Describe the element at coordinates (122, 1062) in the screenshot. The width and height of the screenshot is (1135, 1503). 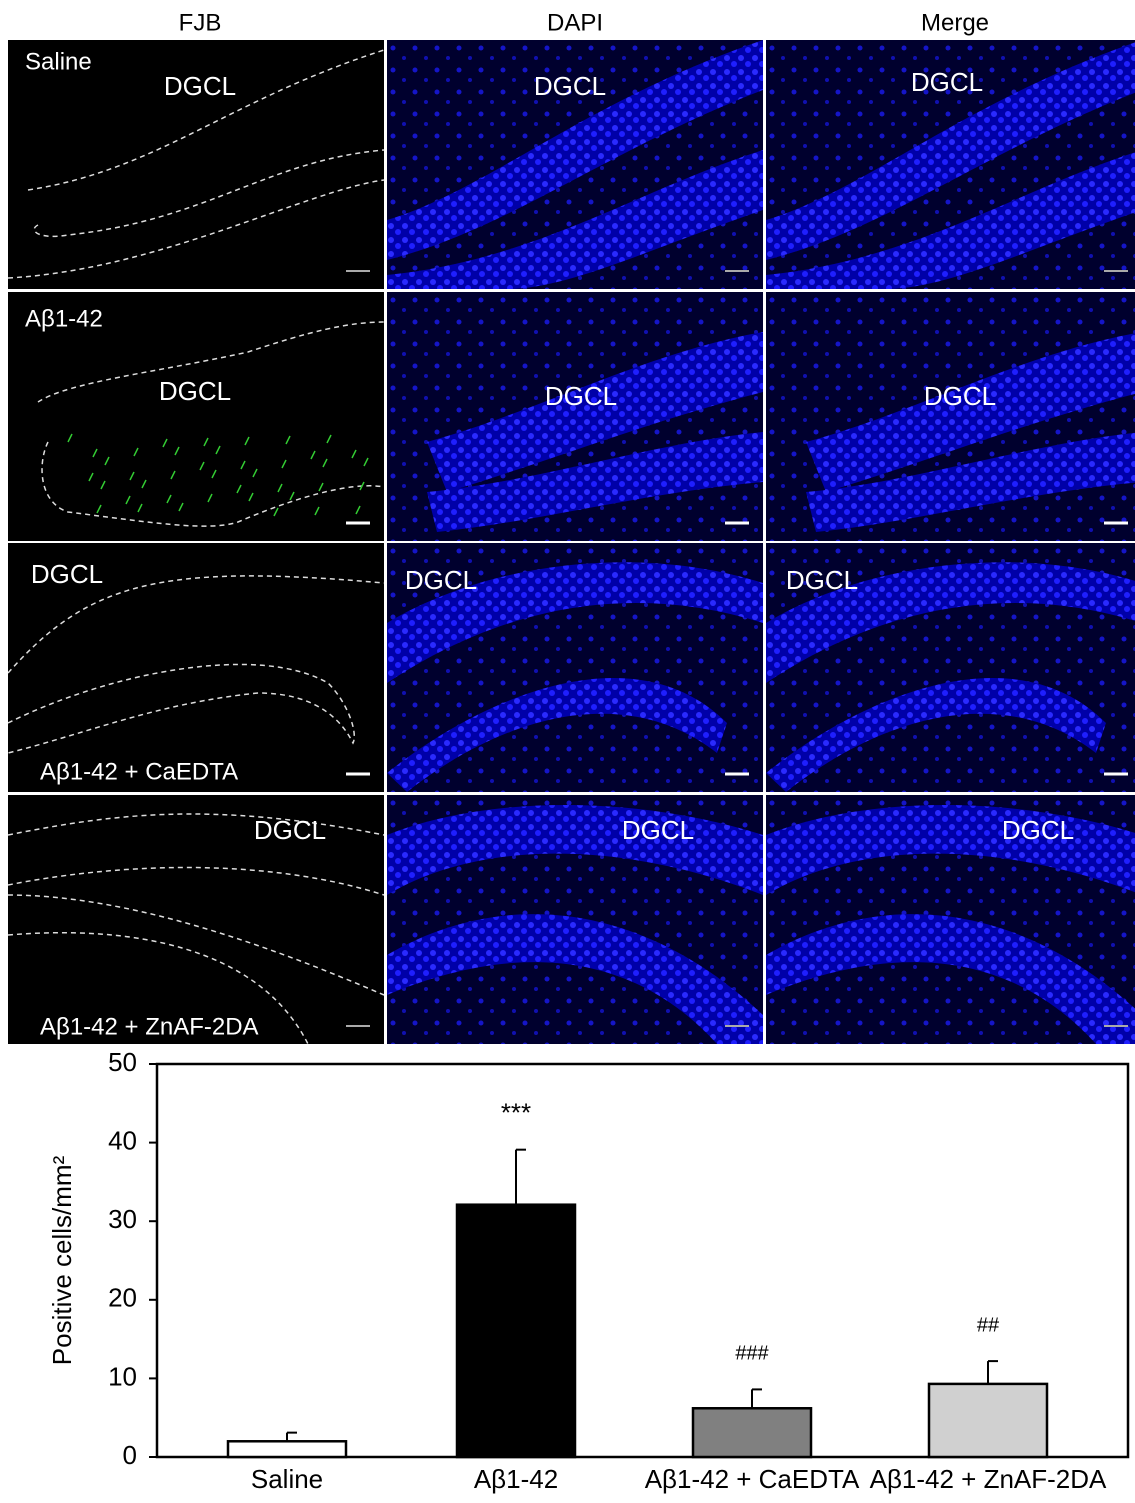
I see `y-tick-label: 50` at that location.